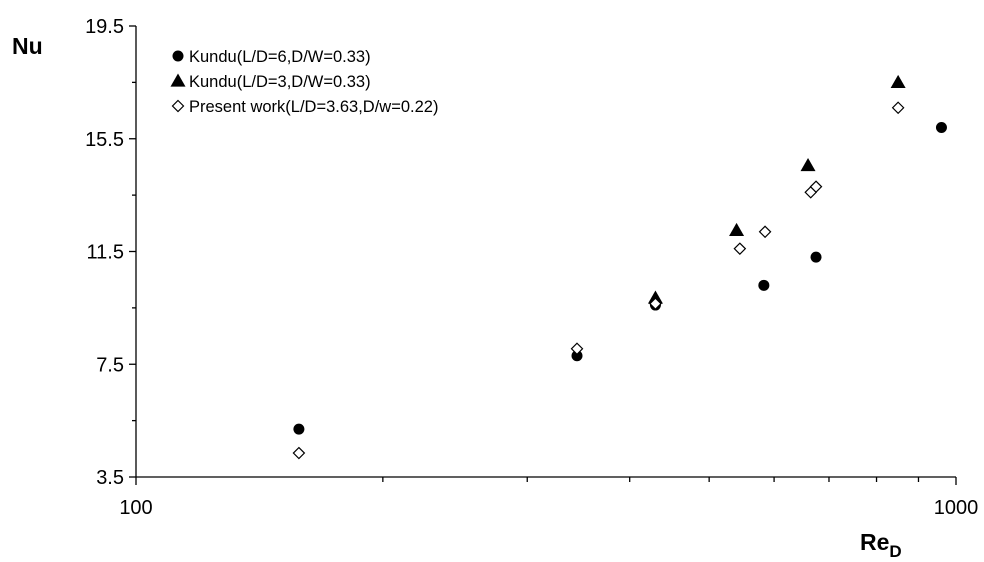 The height and width of the screenshot is (562, 984). I want to click on y-tick-label: 11.5, so click(105, 253).